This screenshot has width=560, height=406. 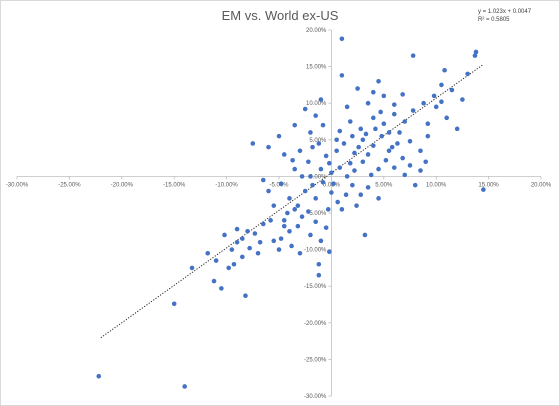 What do you see at coordinates (174, 185) in the screenshot?
I see `x-tick-label: -15.00%` at bounding box center [174, 185].